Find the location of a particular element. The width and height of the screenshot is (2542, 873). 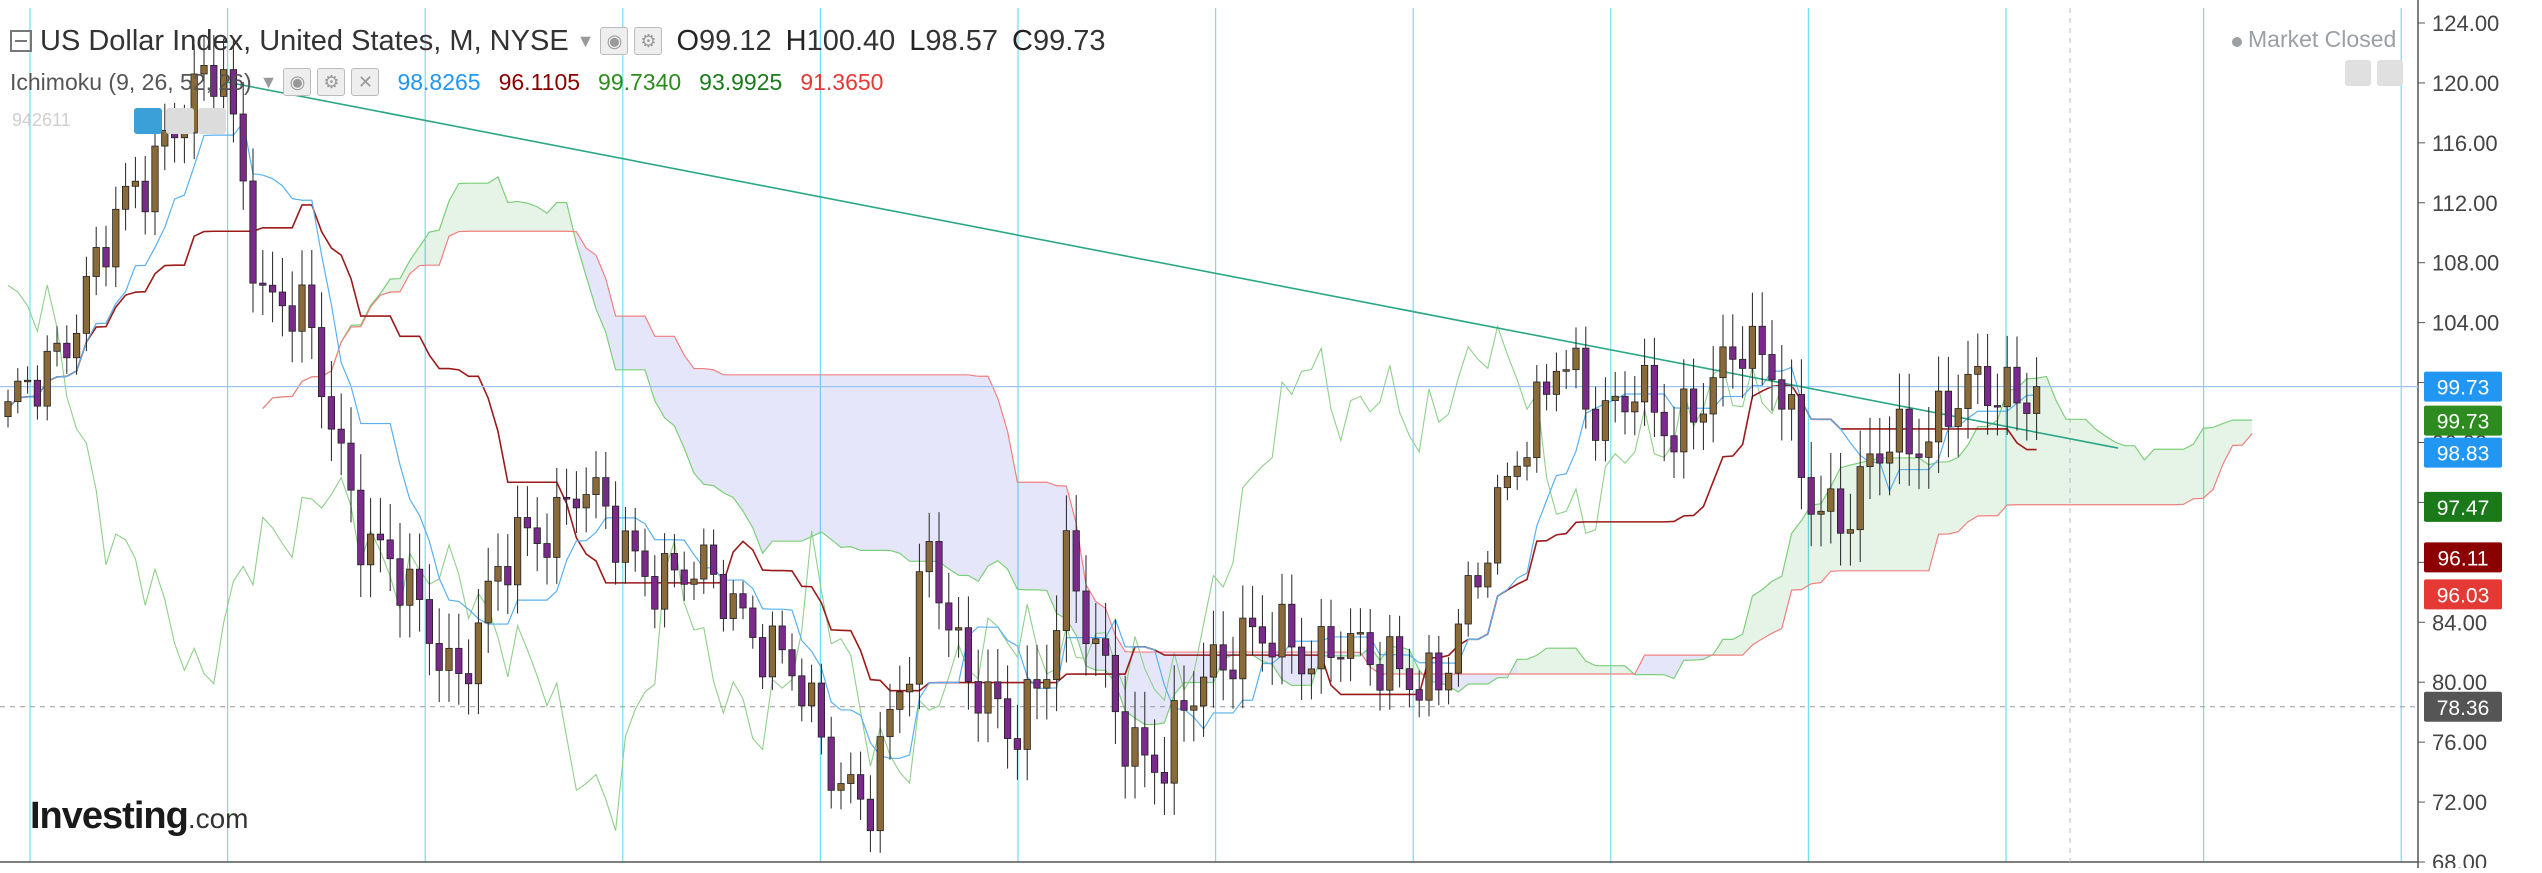

ohlc-open-key: O is located at coordinates (687, 41).